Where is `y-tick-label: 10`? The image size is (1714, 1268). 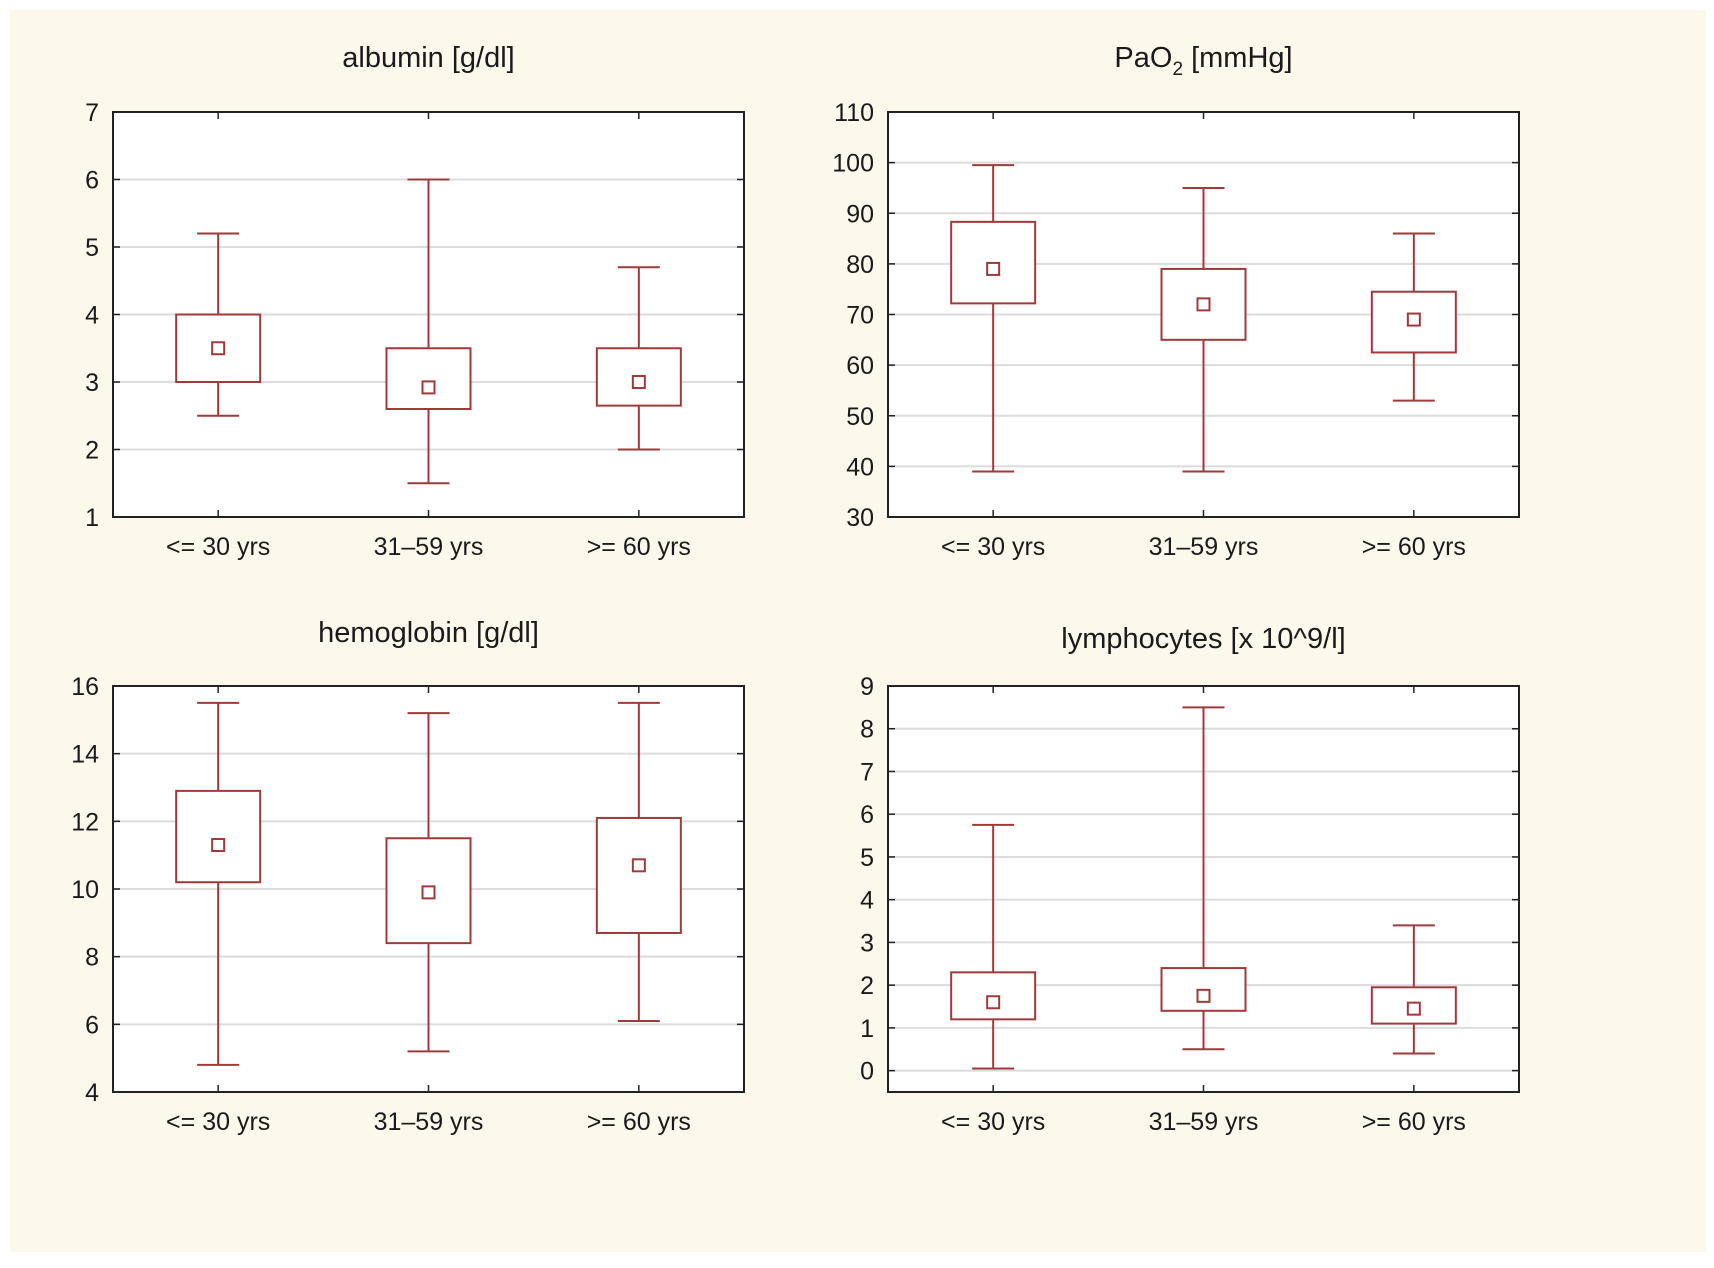
y-tick-label: 10 is located at coordinates (85, 890).